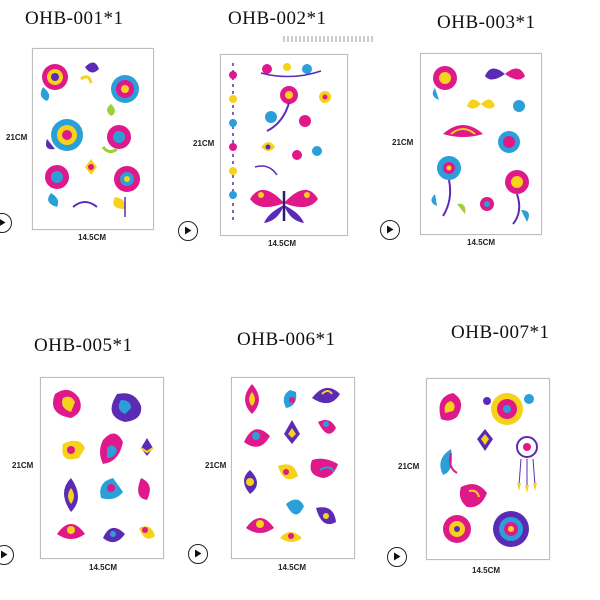 Image resolution: width=600 pixels, height=600 pixels. What do you see at coordinates (500, 332) in the screenshot?
I see `product-code: OHB-007*1` at bounding box center [500, 332].